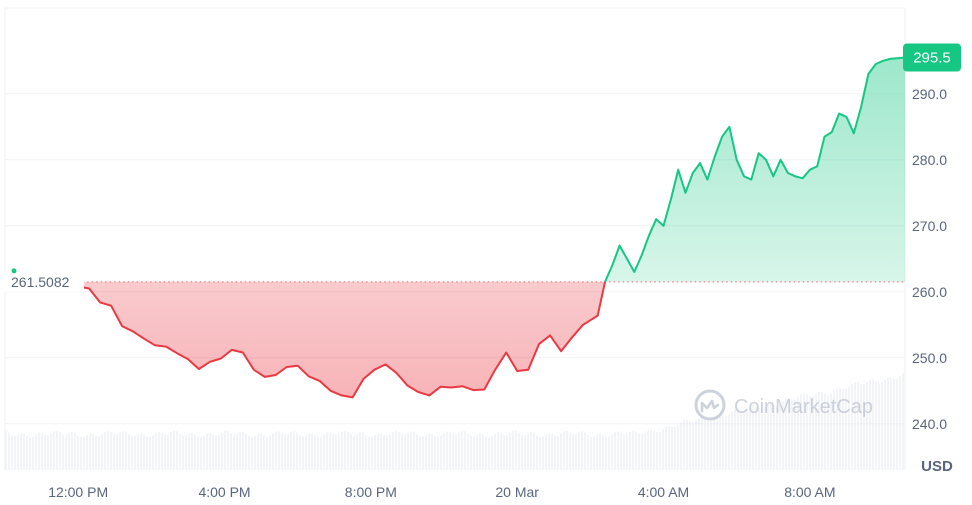 The width and height of the screenshot is (972, 505). What do you see at coordinates (929, 259) in the screenshot?
I see `y-axis-labels: 290.0 280.0 270.0 260.0 250.0 240.0` at bounding box center [929, 259].